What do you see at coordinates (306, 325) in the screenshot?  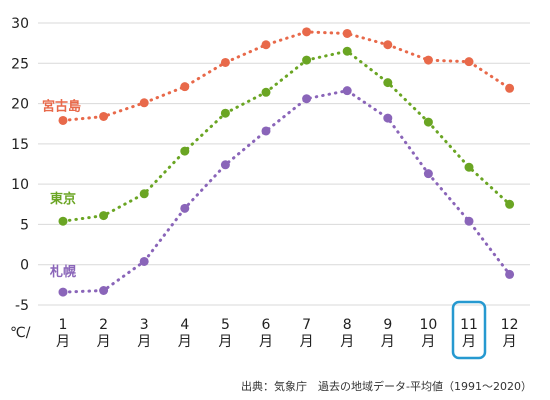 I see `x-tick-number: 7` at bounding box center [306, 325].